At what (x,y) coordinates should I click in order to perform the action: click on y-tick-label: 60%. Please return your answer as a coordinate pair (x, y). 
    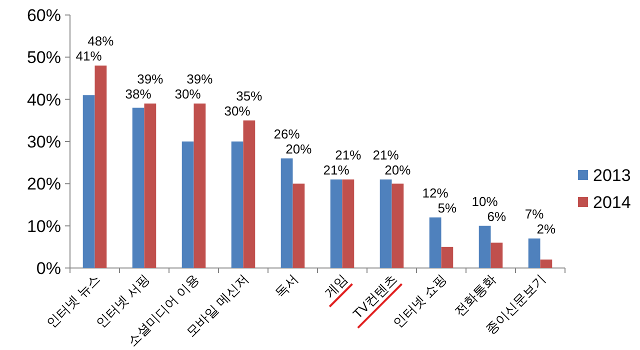
    Looking at the image, I should click on (43, 15).